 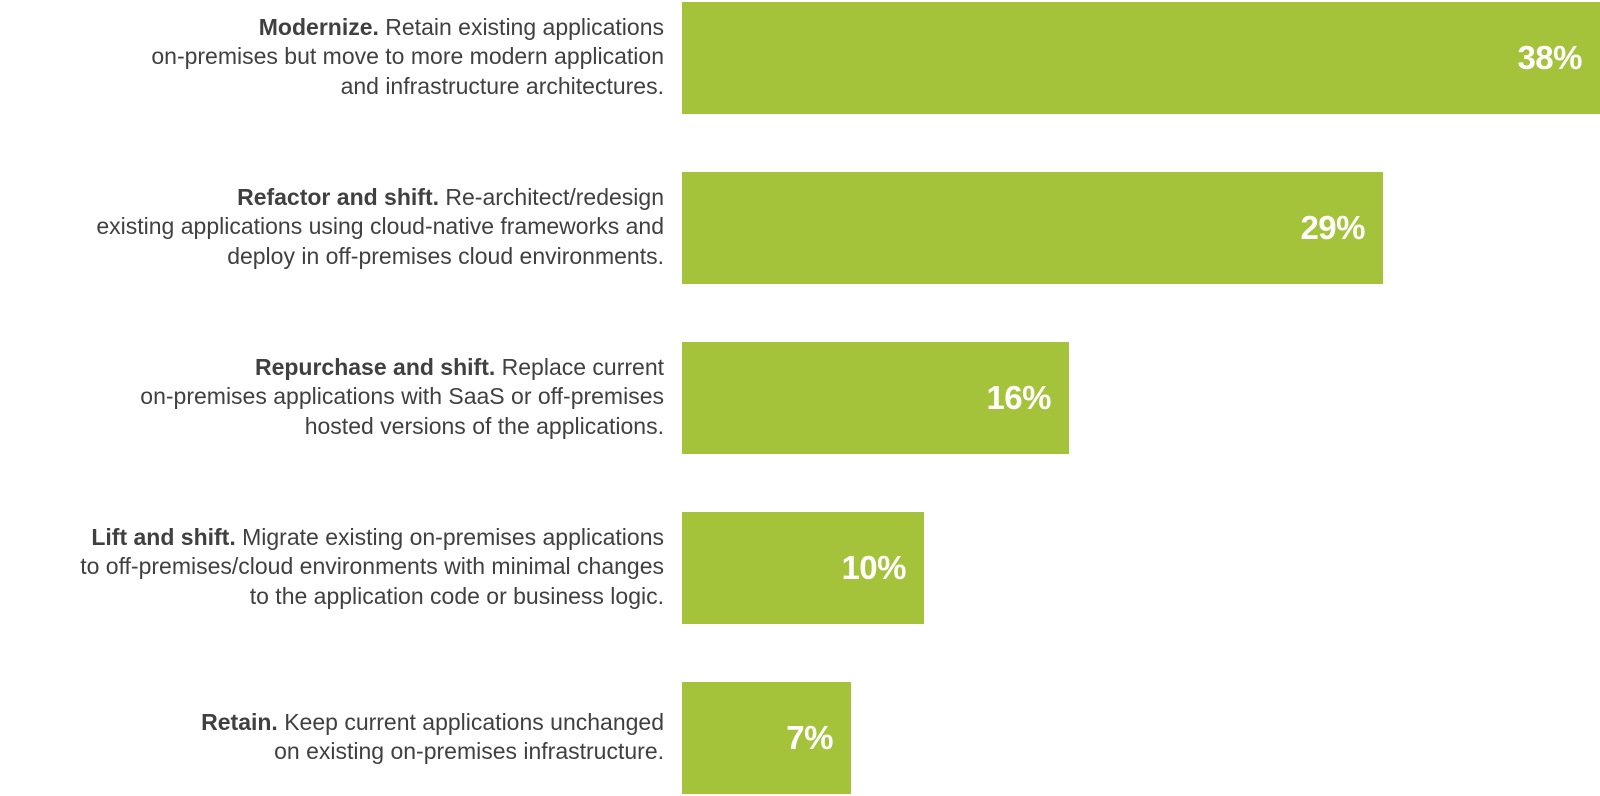 I want to click on bar: 38%, so click(x=1141, y=58).